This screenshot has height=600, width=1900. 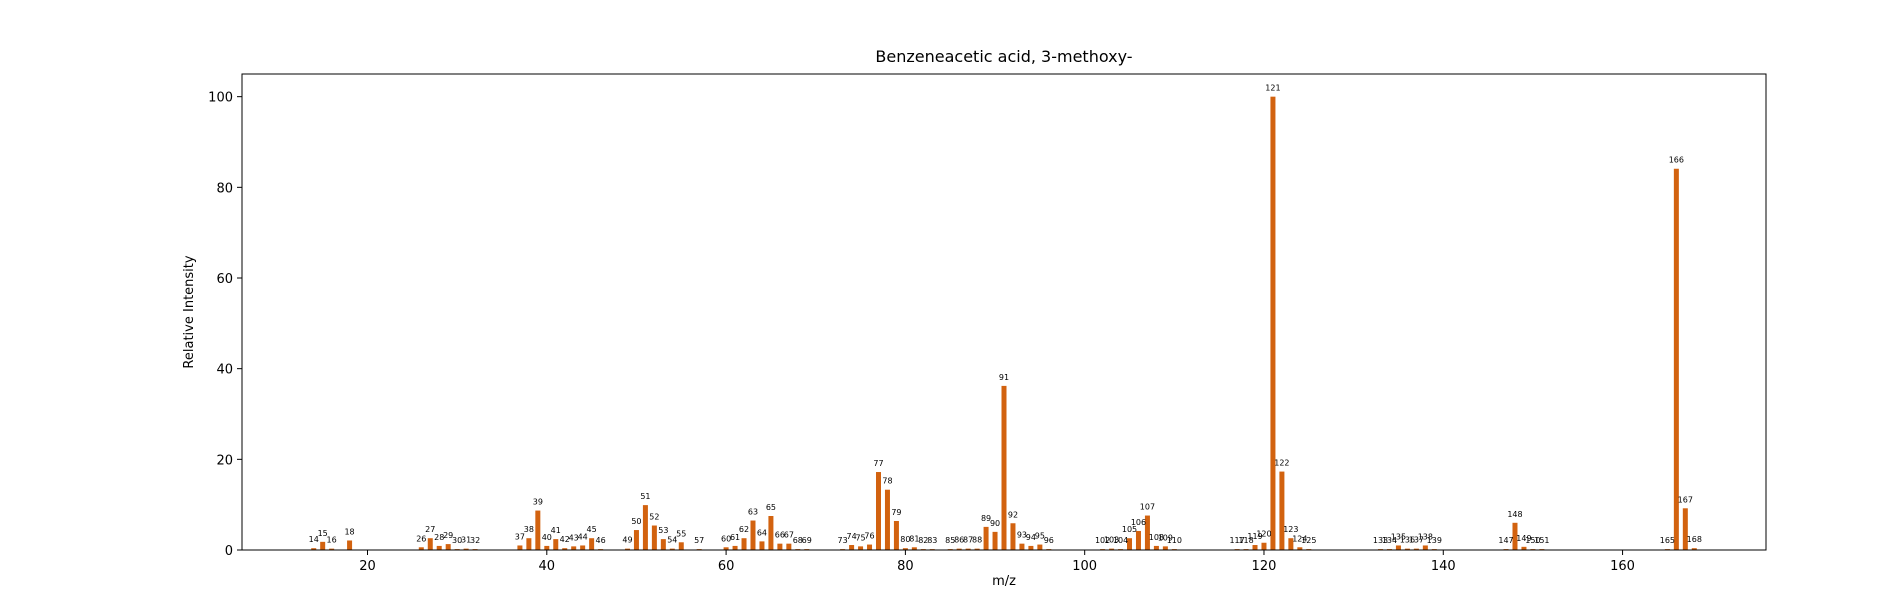 I want to click on bar-value-label: 149, so click(x=1523, y=538).